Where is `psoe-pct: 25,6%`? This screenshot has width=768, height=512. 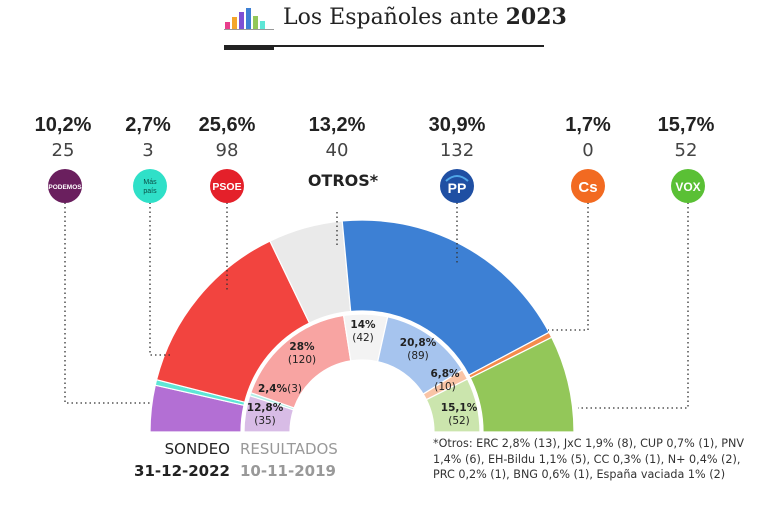 psoe-pct: 25,6% is located at coordinates (227, 125).